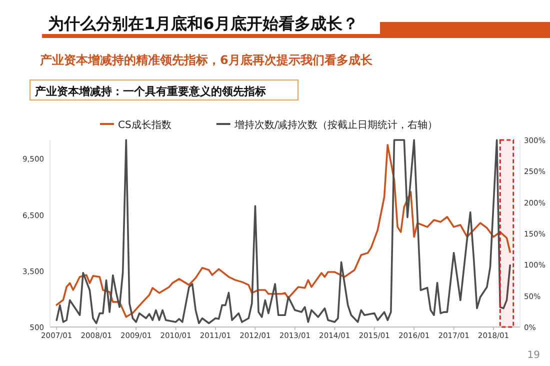  I want to click on legend-label: CS成长指数, so click(145, 125).